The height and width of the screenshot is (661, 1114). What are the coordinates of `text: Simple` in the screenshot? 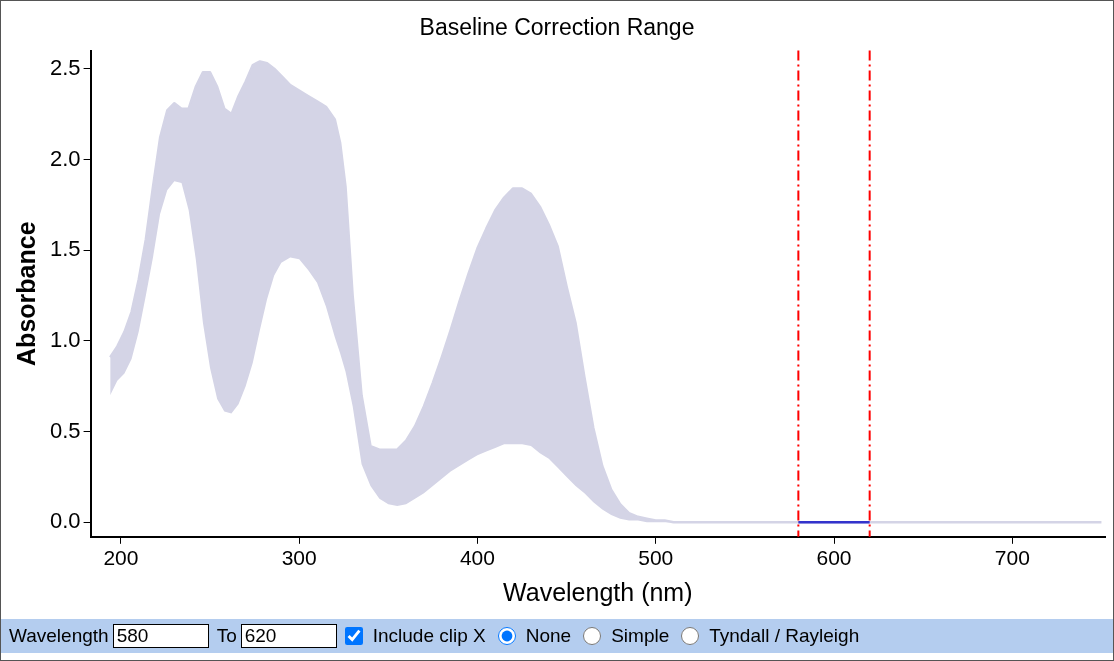 It's located at (640, 636).